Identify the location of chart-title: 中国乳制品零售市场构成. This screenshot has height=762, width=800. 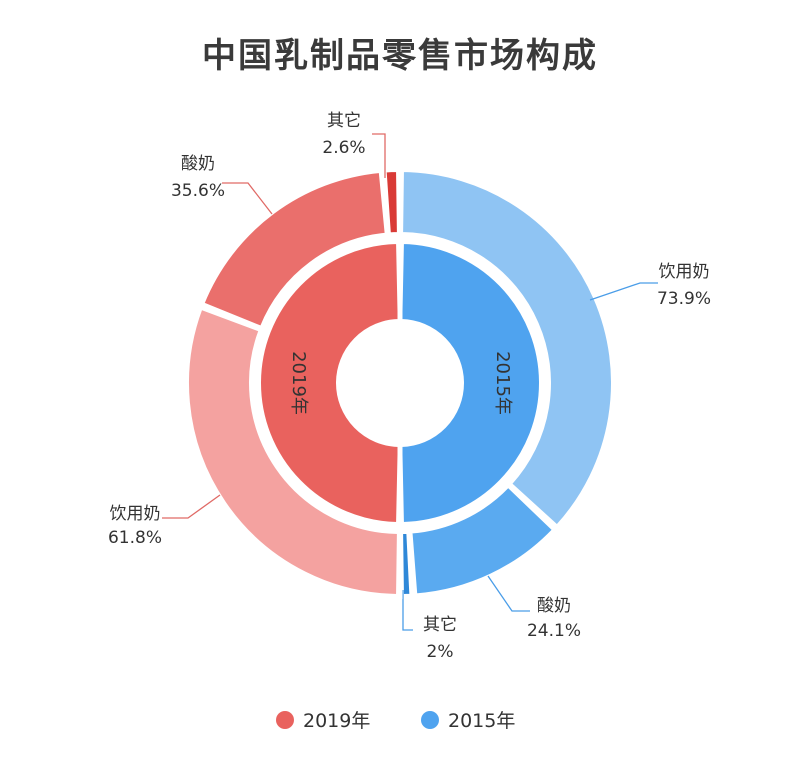
(400, 56).